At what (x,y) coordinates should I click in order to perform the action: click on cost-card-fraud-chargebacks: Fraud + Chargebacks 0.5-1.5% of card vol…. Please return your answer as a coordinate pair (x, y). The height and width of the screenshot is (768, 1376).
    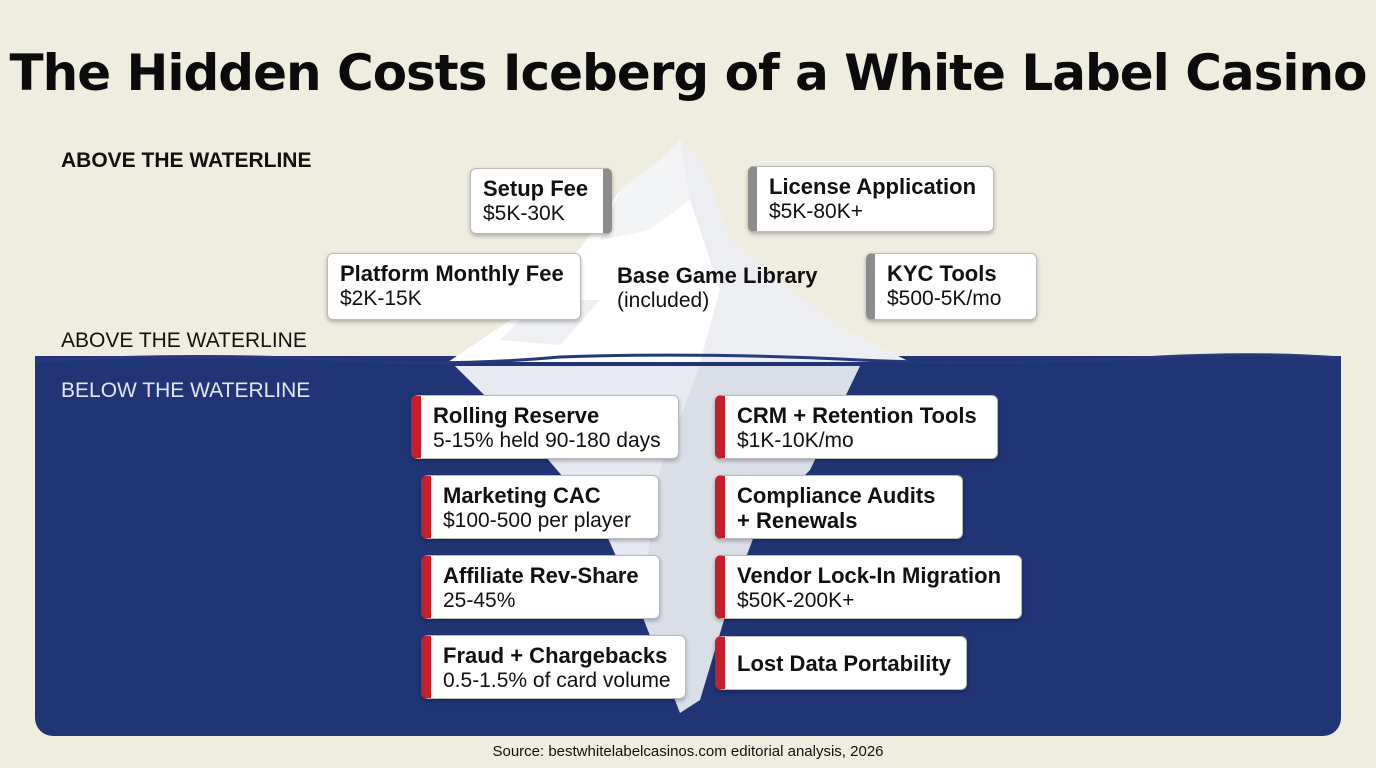
    Looking at the image, I should click on (553, 667).